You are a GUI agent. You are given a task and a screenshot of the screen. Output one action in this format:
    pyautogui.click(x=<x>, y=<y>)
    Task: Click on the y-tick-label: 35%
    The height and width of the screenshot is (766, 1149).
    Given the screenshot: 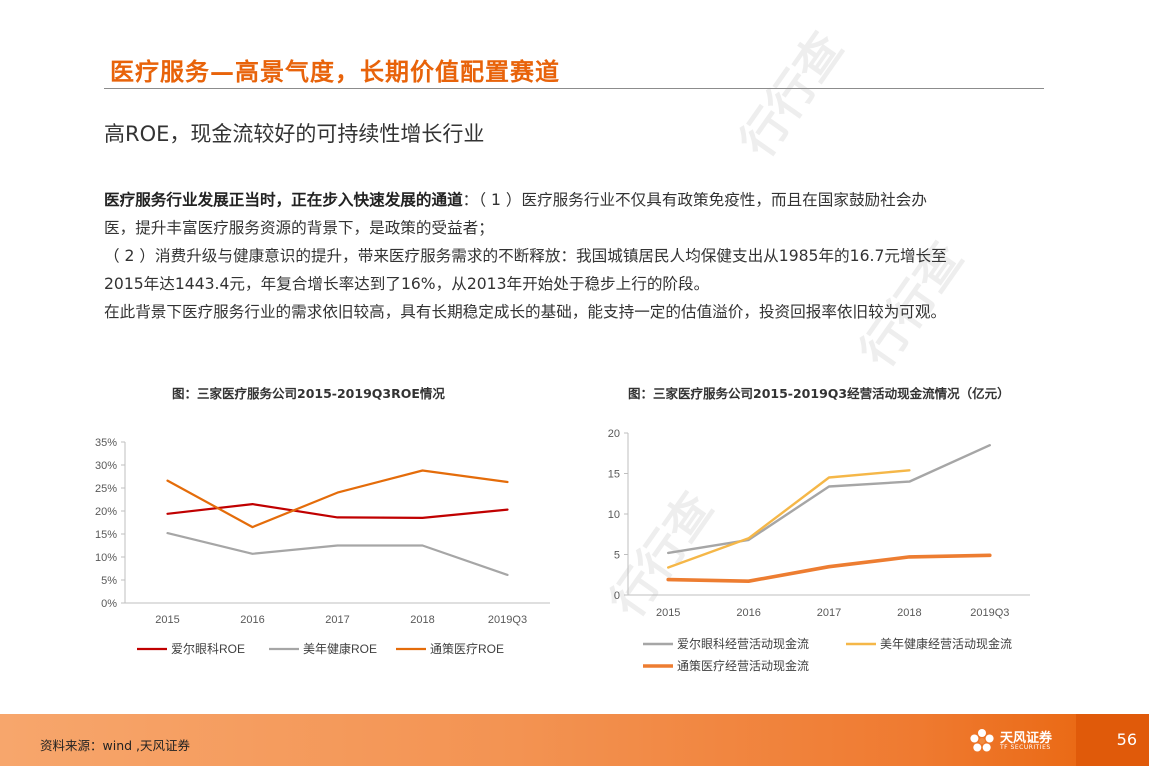 What is the action you would take?
    pyautogui.click(x=106, y=443)
    